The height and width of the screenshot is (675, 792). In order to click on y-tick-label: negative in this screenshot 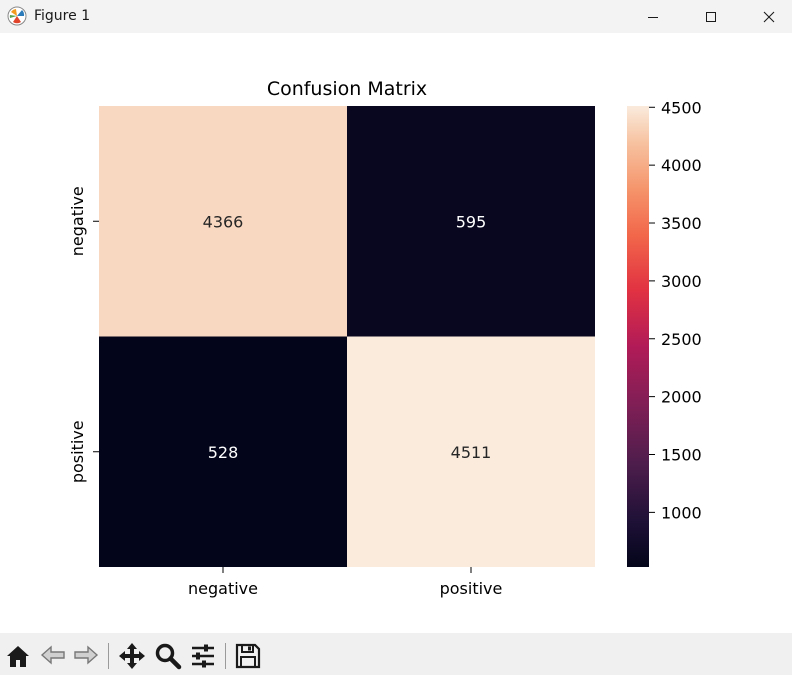, I will do `click(77, 221)`.